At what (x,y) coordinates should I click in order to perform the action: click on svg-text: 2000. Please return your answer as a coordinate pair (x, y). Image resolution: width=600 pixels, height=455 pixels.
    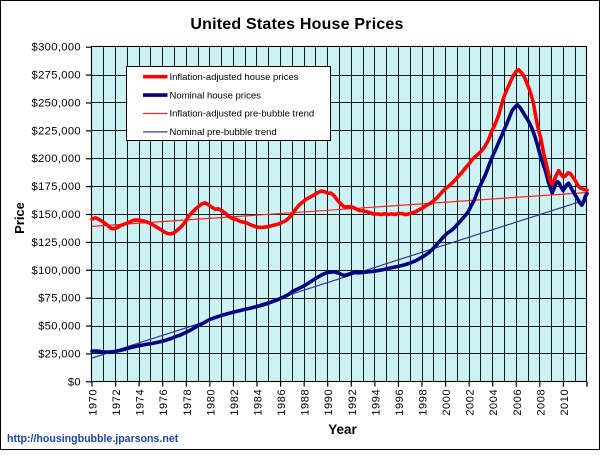
    Looking at the image, I should click on (447, 402).